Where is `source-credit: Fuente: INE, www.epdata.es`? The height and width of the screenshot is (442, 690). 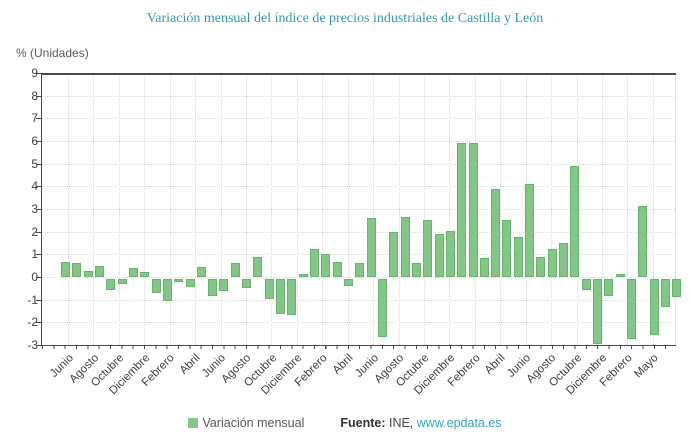 source-credit: Fuente: INE, www.epdata.es is located at coordinates (420, 423).